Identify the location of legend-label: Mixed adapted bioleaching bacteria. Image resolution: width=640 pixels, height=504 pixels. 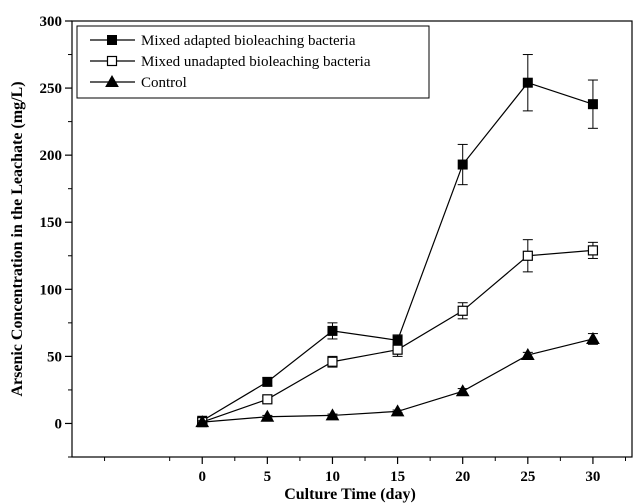
(248, 41).